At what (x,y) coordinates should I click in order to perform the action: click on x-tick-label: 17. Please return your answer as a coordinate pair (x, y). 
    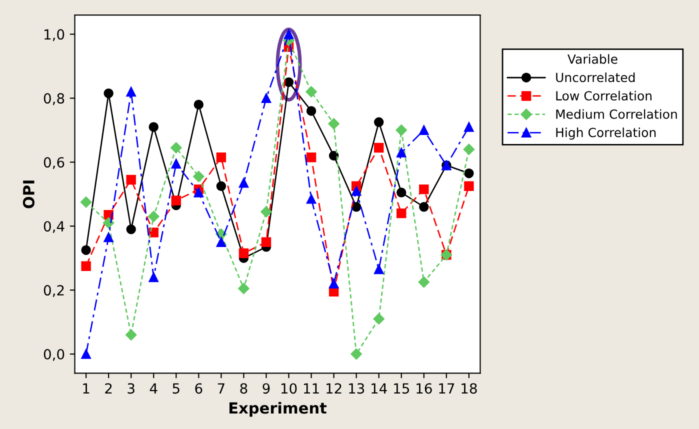
    Looking at the image, I should click on (446, 388).